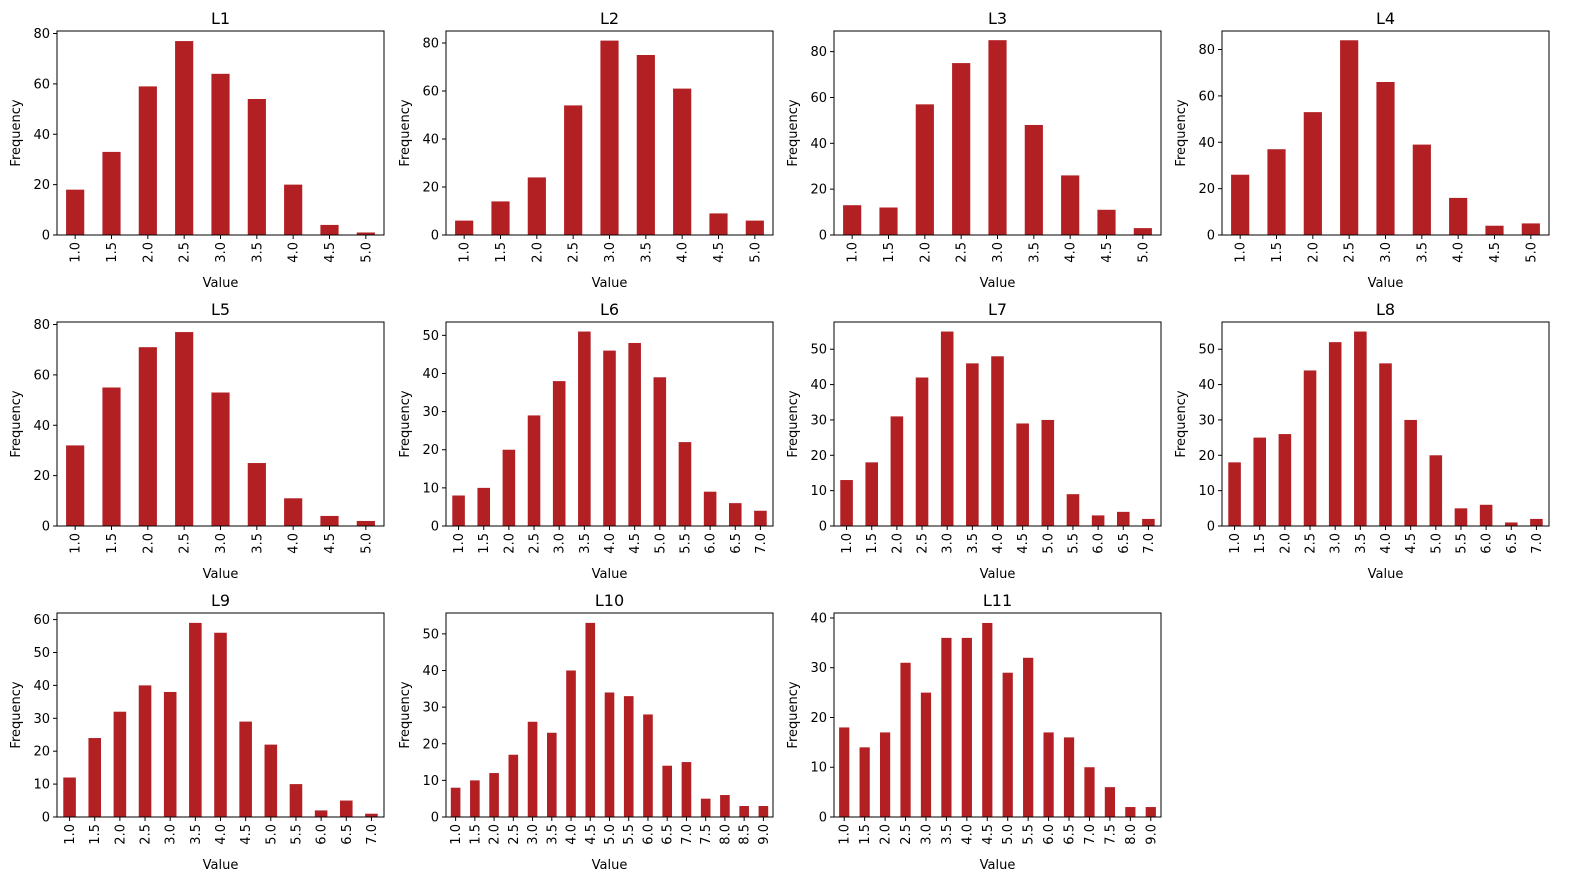 Image resolution: width=1589 pixels, height=889 pixels. Describe the element at coordinates (41, 325) in the screenshot. I see `y-tick-label: 80` at that location.